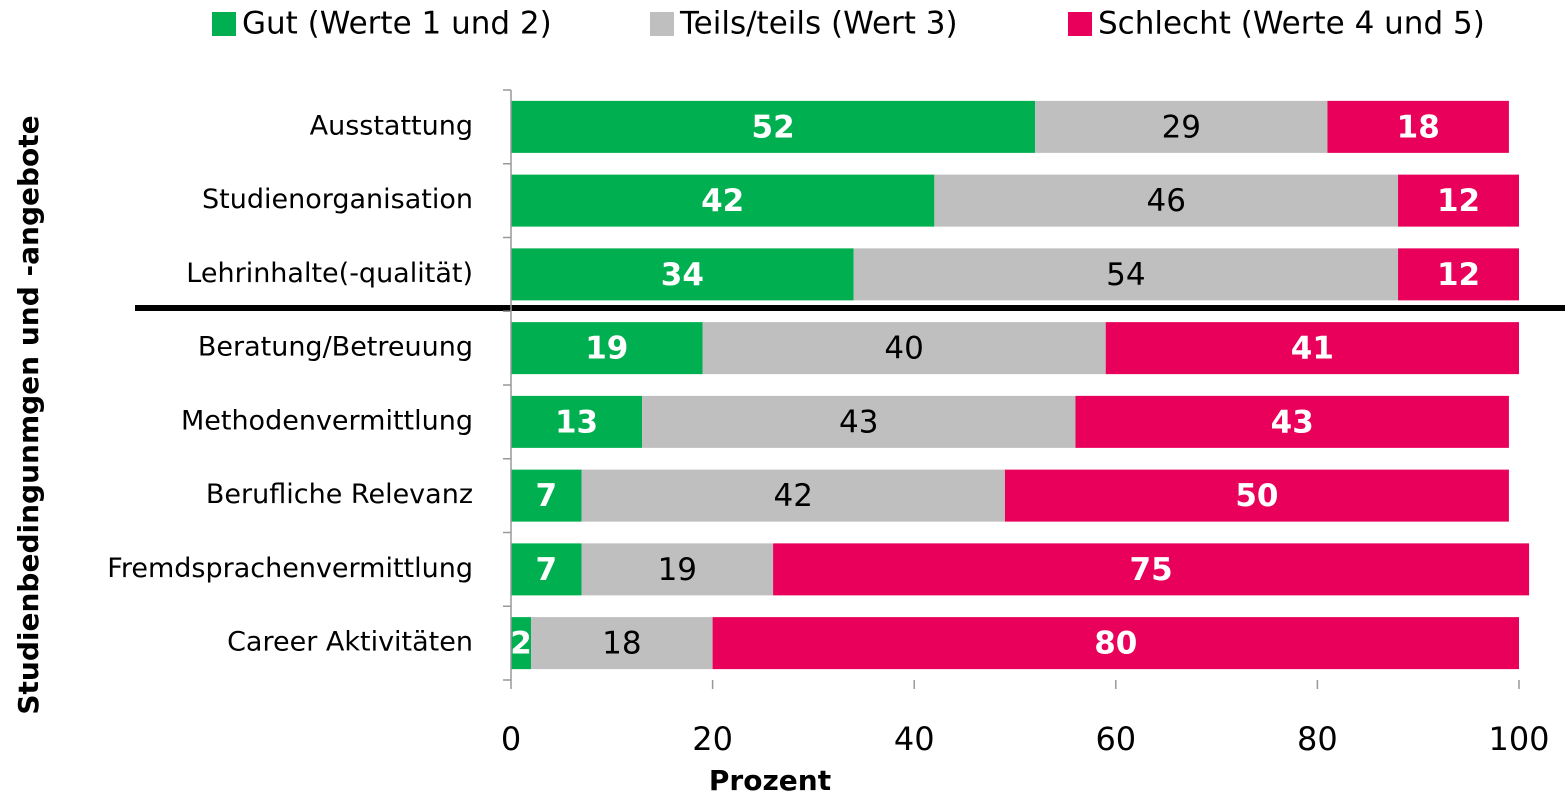 This screenshot has width=1565, height=810. I want to click on y-tick-label: Berufliche Relevanz, so click(339, 494).